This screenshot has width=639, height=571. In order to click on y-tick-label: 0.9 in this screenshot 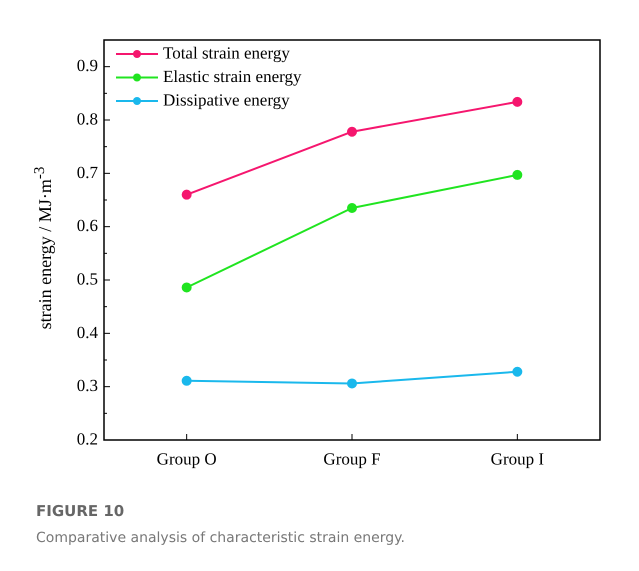, I will do `click(87, 66)`.